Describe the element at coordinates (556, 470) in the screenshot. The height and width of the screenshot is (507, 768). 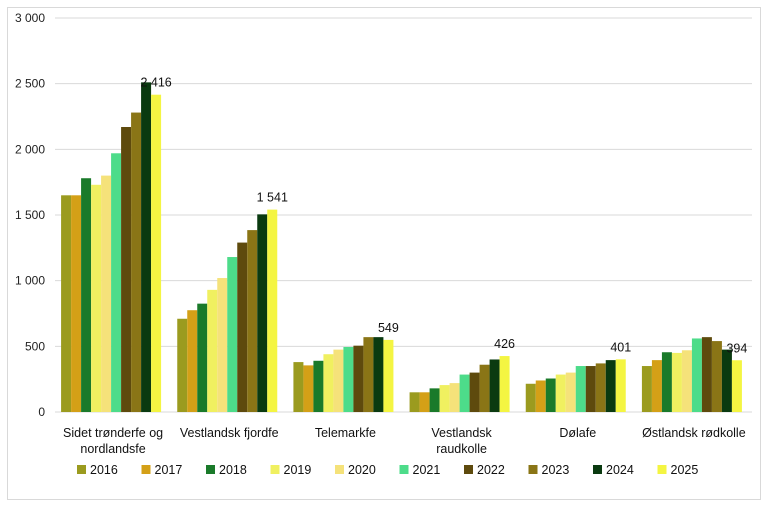
I see `legend-label: 2023` at that location.